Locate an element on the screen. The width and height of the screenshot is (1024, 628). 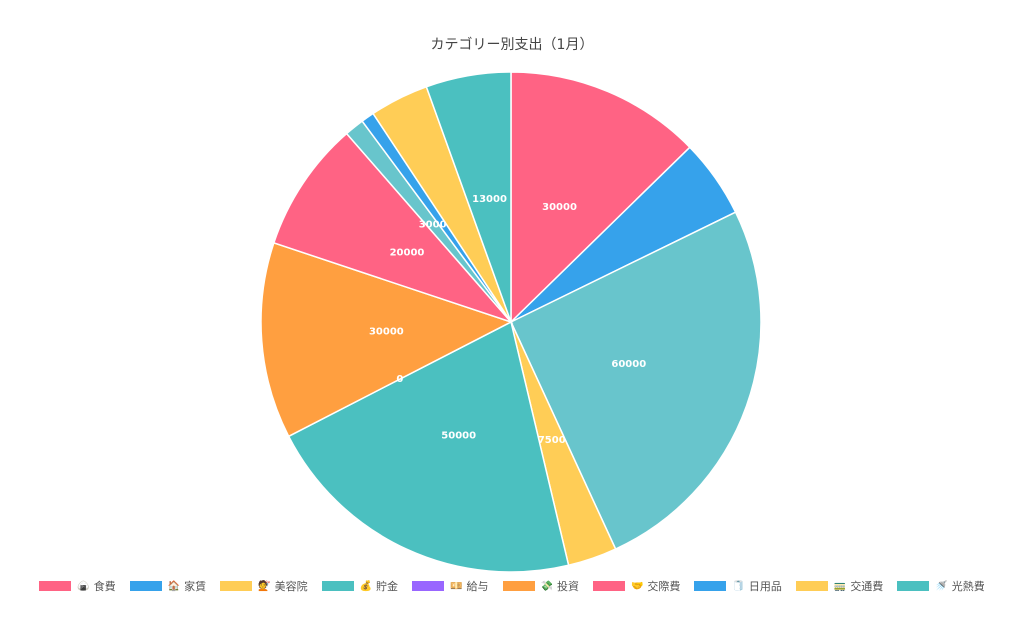
legend-item-2: 💇 美容院 is located at coordinates (264, 586).